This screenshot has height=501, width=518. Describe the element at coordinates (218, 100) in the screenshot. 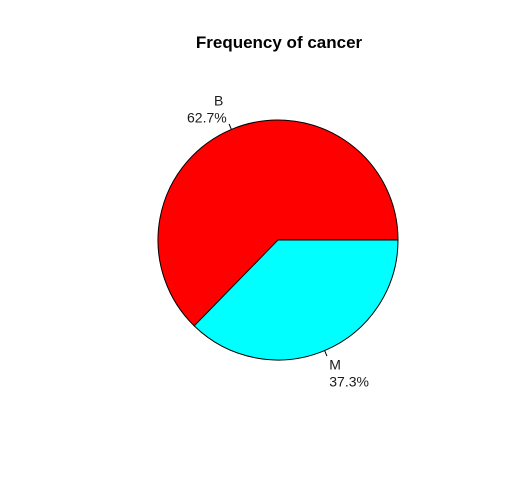

I see `slice-label-b: B` at that location.